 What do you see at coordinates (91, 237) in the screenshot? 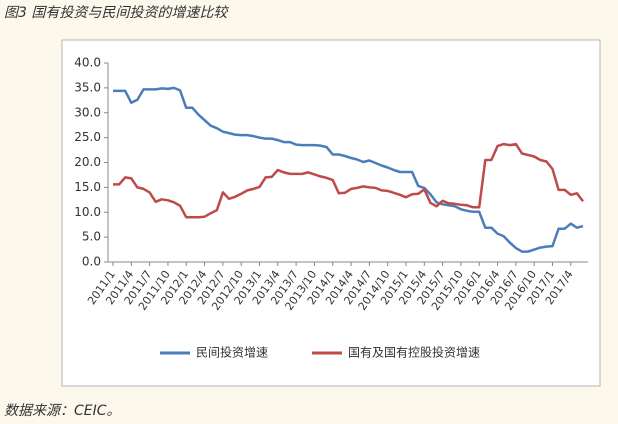
I see `y-tick-label: 5.0` at bounding box center [91, 237].